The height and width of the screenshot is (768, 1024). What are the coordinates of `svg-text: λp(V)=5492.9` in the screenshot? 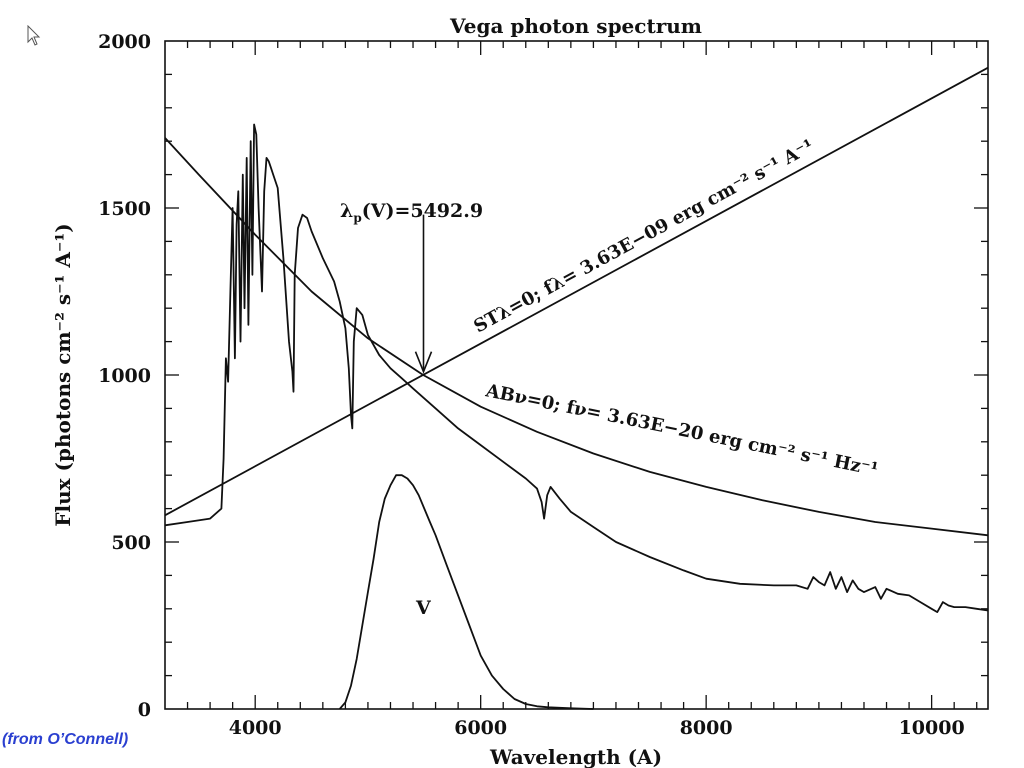 It's located at (411, 212).